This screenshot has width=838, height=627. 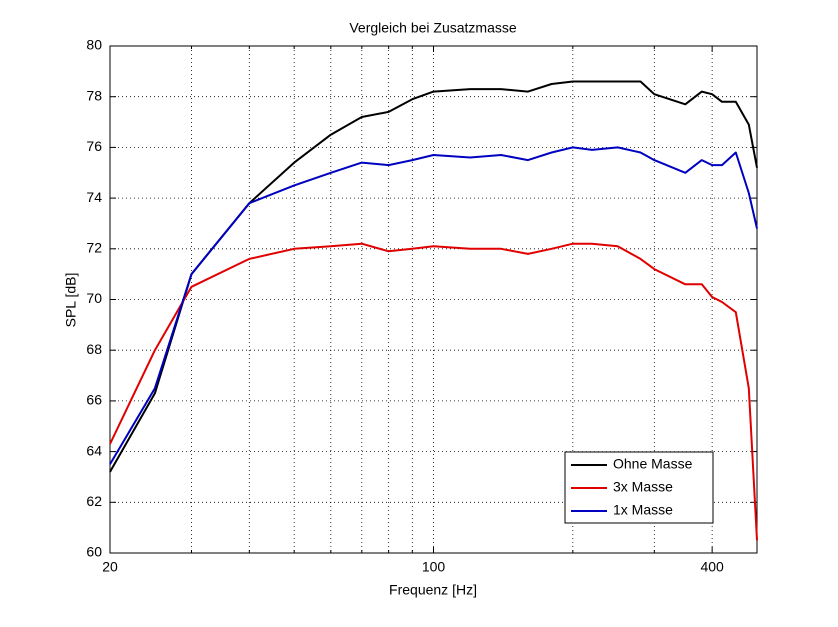 What do you see at coordinates (94, 400) in the screenshot?
I see `y-tick-label: 66` at bounding box center [94, 400].